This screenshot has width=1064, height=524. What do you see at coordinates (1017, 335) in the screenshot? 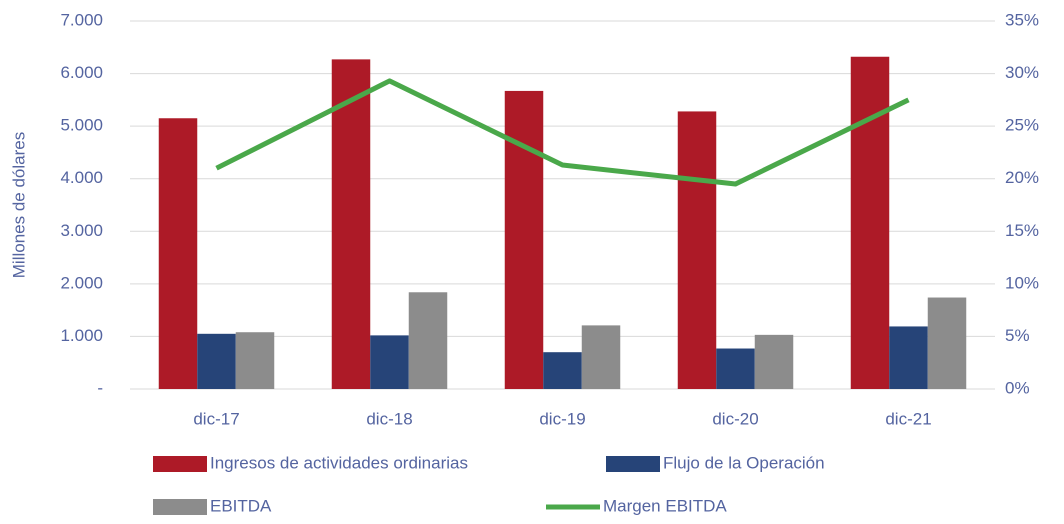
I see `y2-tick-label: 5%` at bounding box center [1017, 335].